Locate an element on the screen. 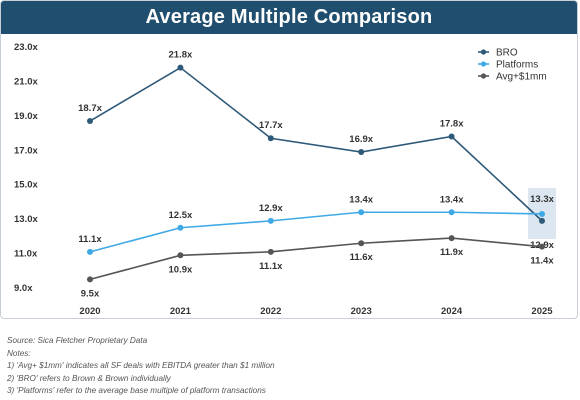 This screenshot has height=400, width=580. data-label: 13.3x is located at coordinates (542, 199).